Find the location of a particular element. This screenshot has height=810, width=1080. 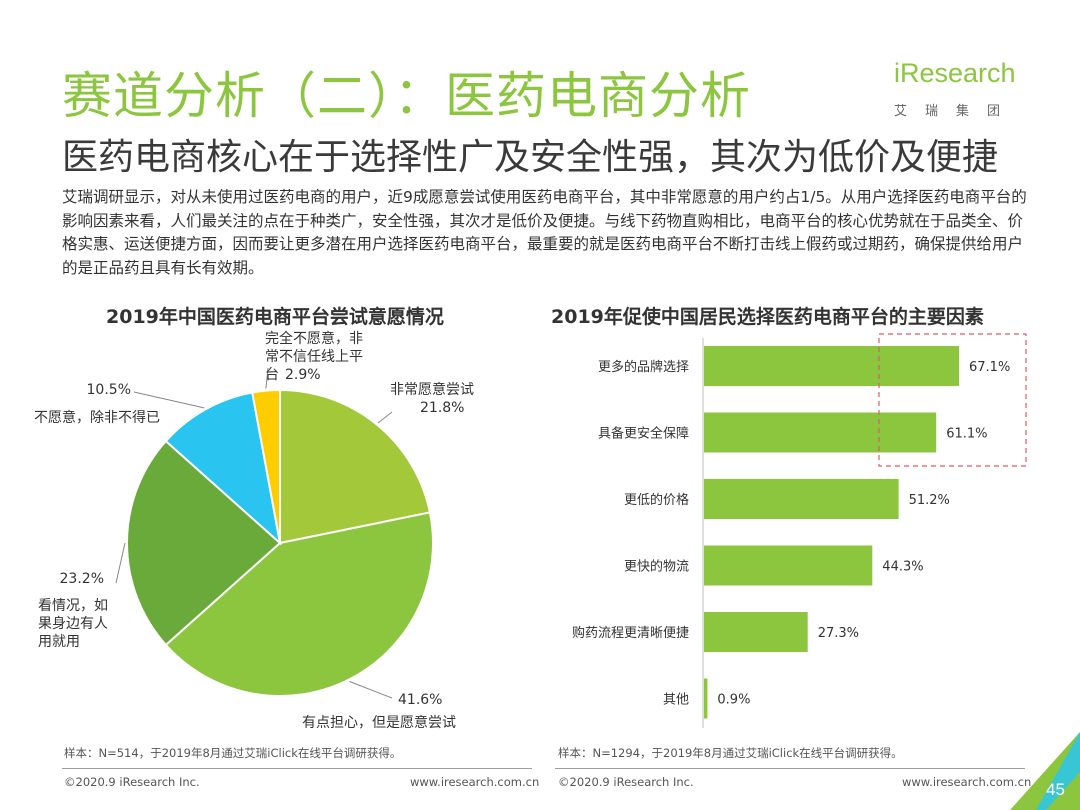

bar-value-label: 51.2% is located at coordinates (929, 500).